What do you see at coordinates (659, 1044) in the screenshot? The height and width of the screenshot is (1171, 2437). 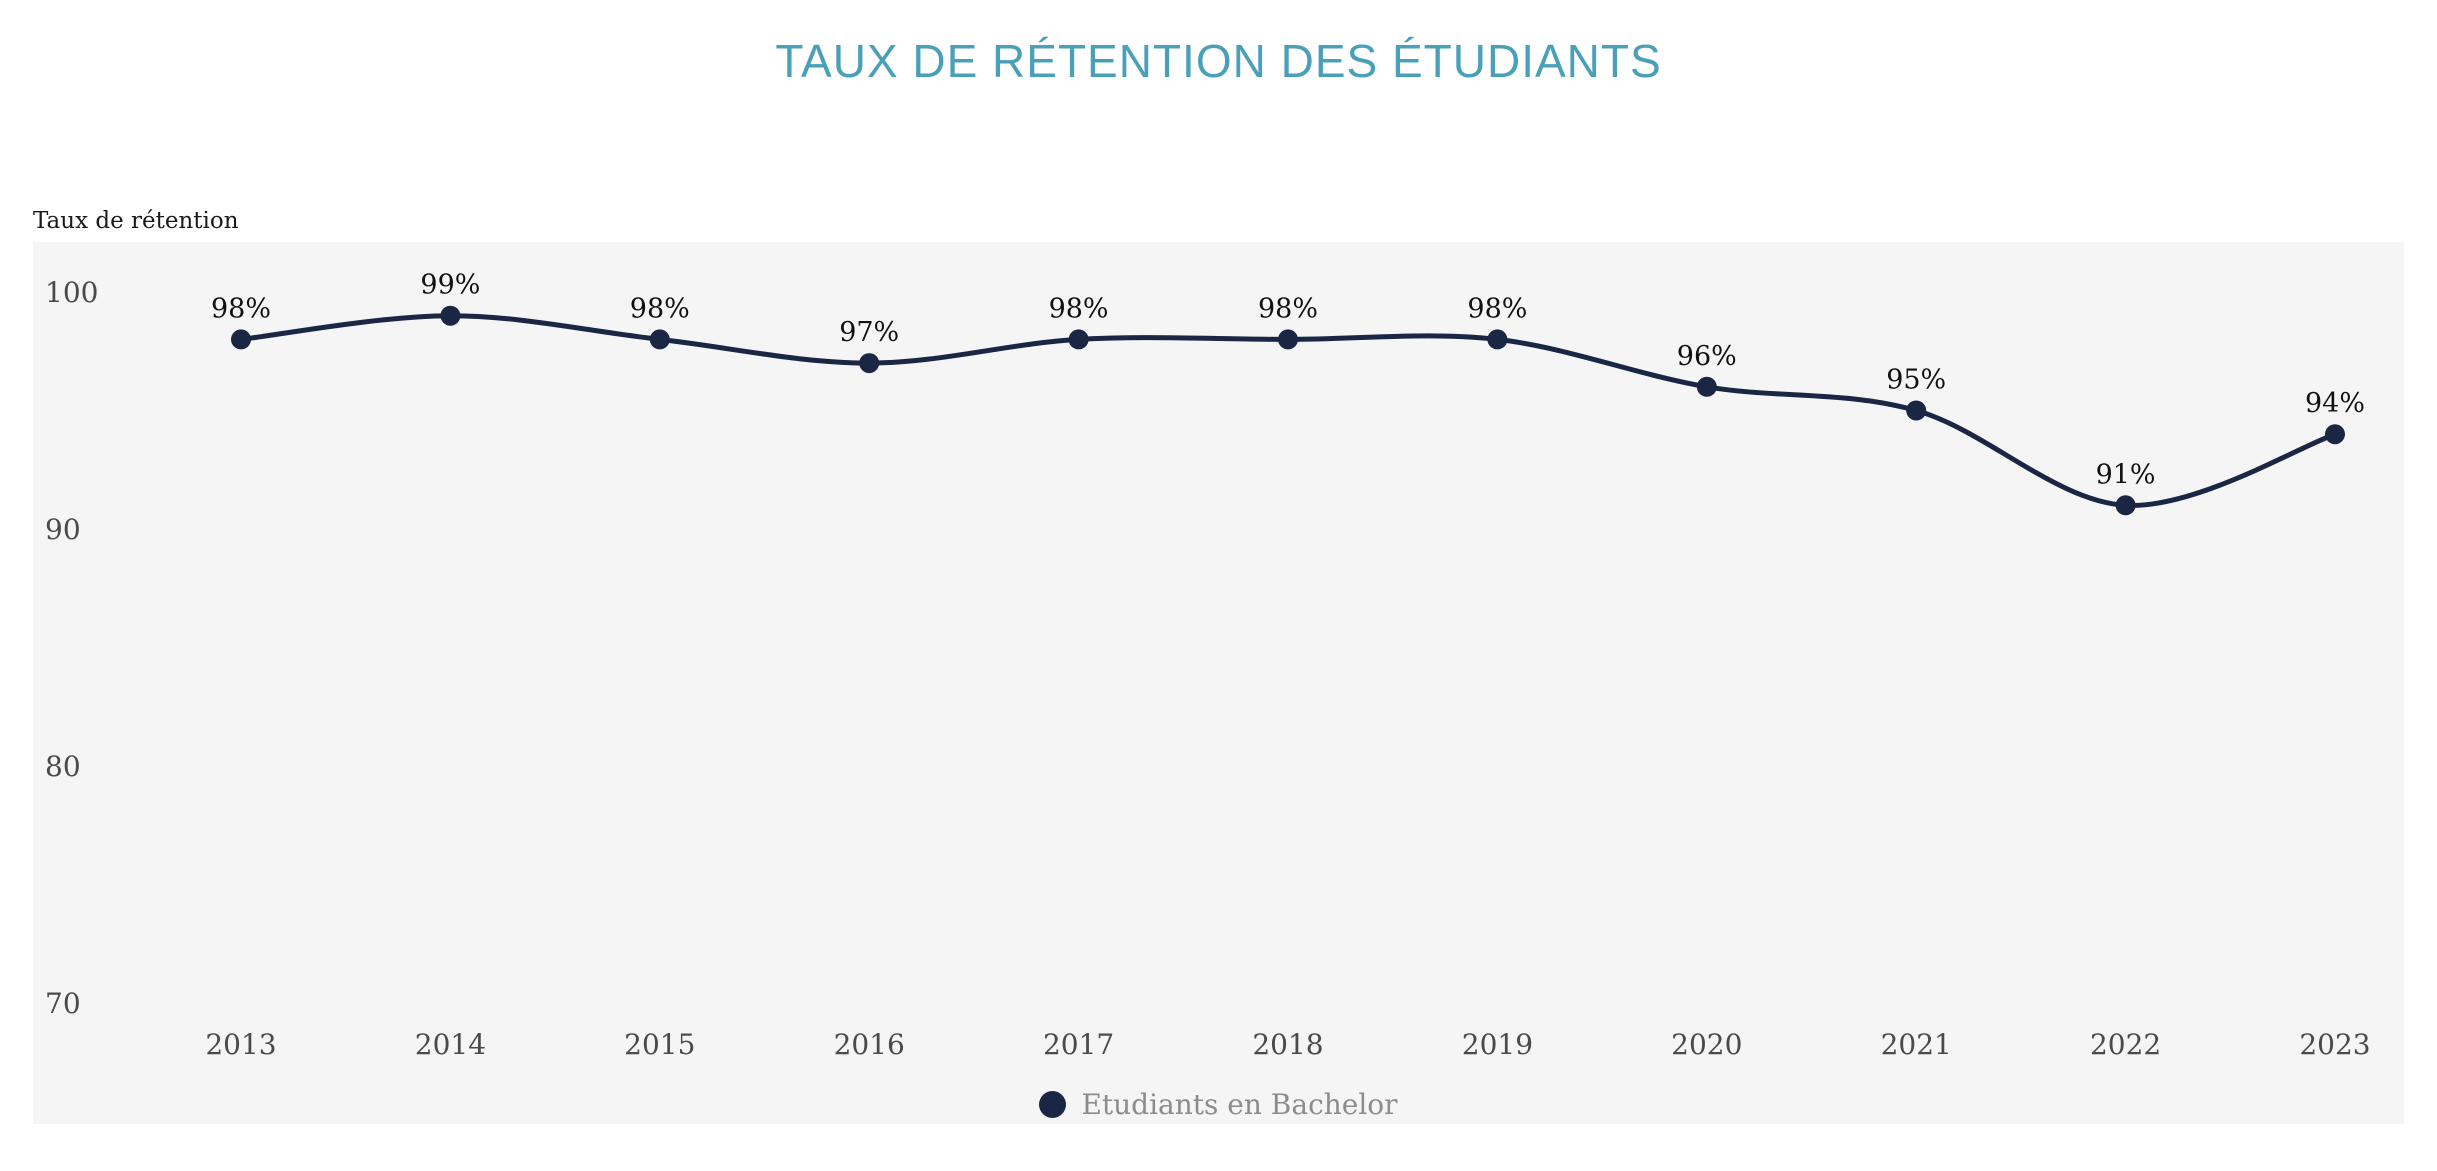 I see `x-tick-label: 2015` at bounding box center [659, 1044].